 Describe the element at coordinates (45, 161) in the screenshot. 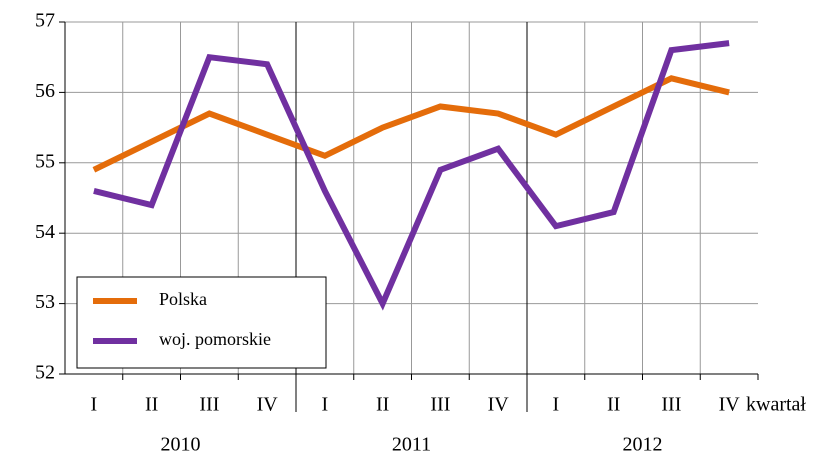

I see `y-tick-label: 55` at that location.